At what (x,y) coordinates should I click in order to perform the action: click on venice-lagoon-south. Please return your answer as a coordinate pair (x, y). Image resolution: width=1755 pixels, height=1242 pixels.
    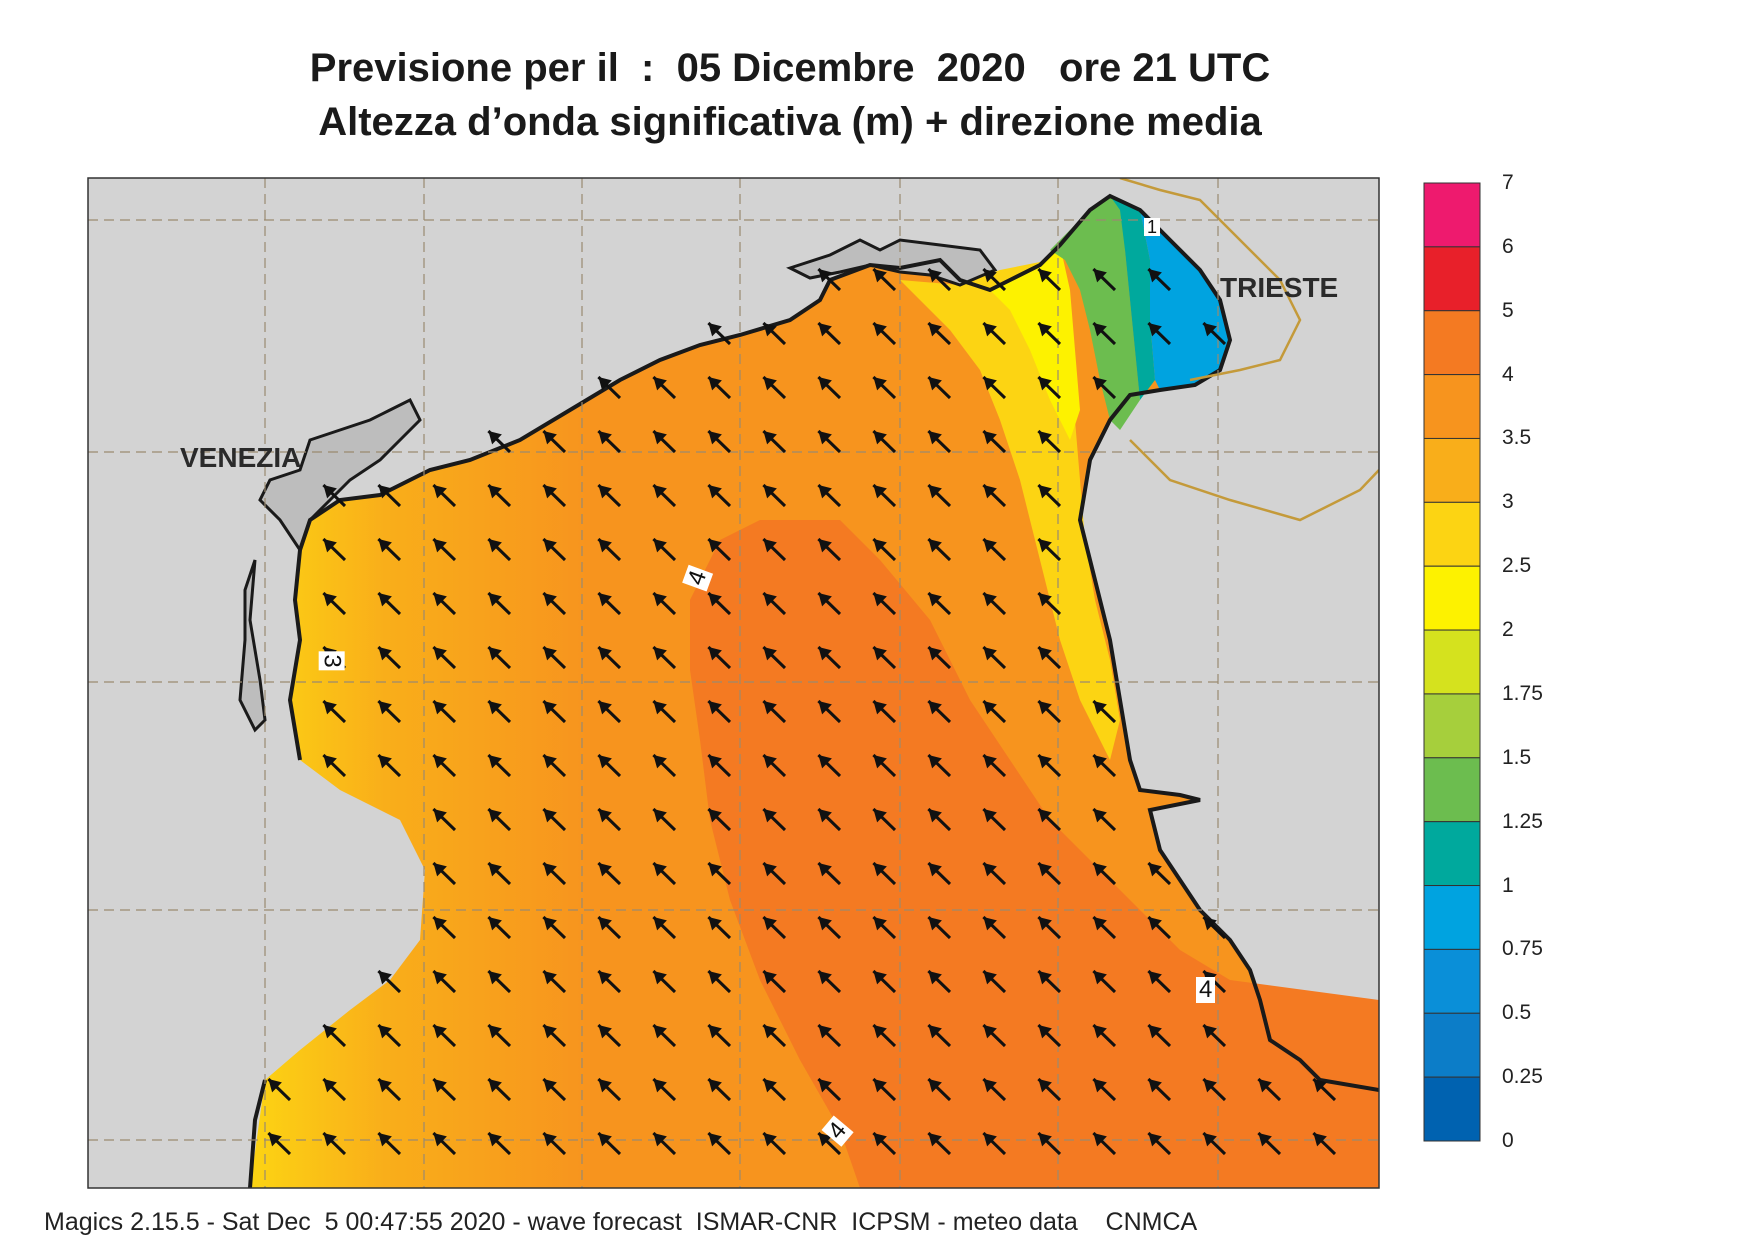
    Looking at the image, I should click on (252, 646).